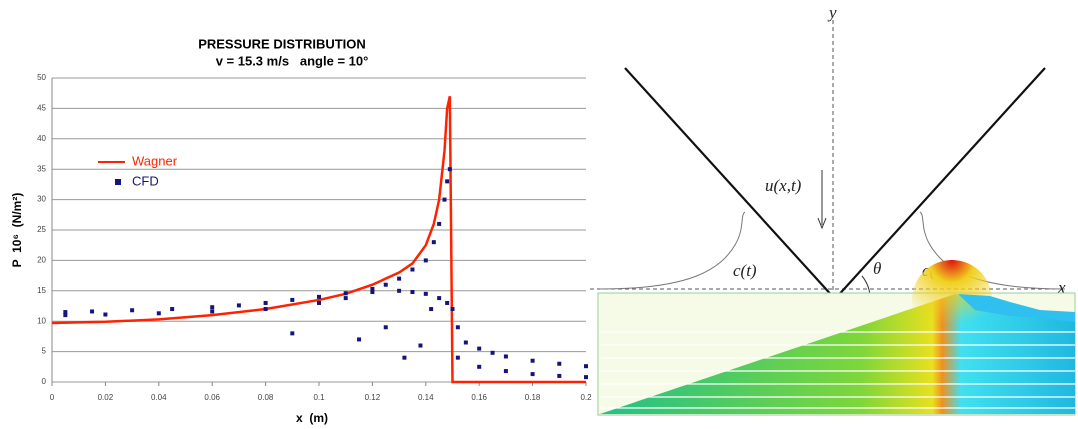  What do you see at coordinates (41, 260) in the screenshot?
I see `y-tick-label: 20` at bounding box center [41, 260].